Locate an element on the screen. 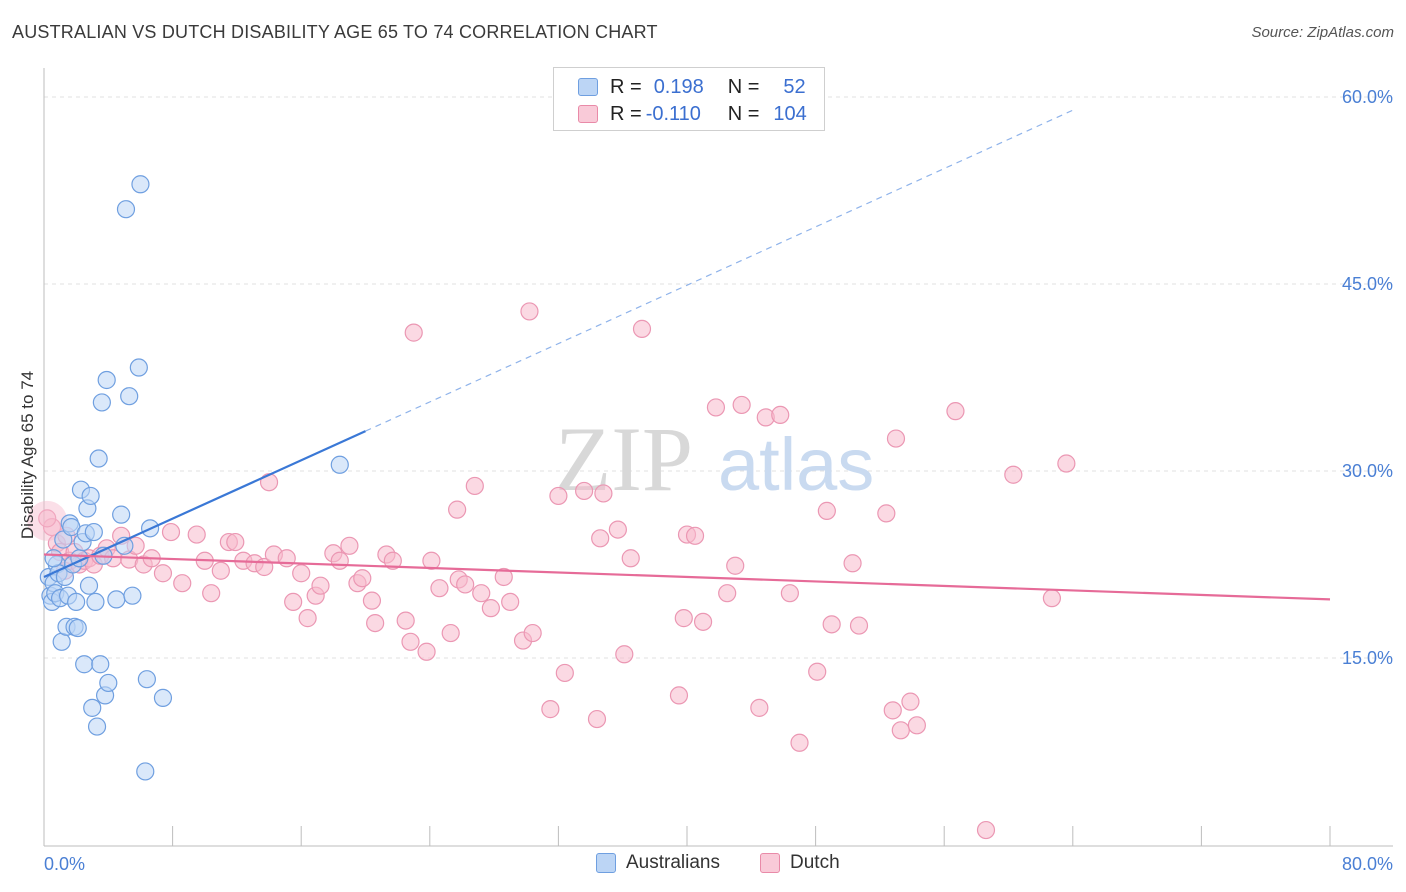 The width and height of the screenshot is (1406, 892). bottom-swatch-australians is located at coordinates (606, 863).